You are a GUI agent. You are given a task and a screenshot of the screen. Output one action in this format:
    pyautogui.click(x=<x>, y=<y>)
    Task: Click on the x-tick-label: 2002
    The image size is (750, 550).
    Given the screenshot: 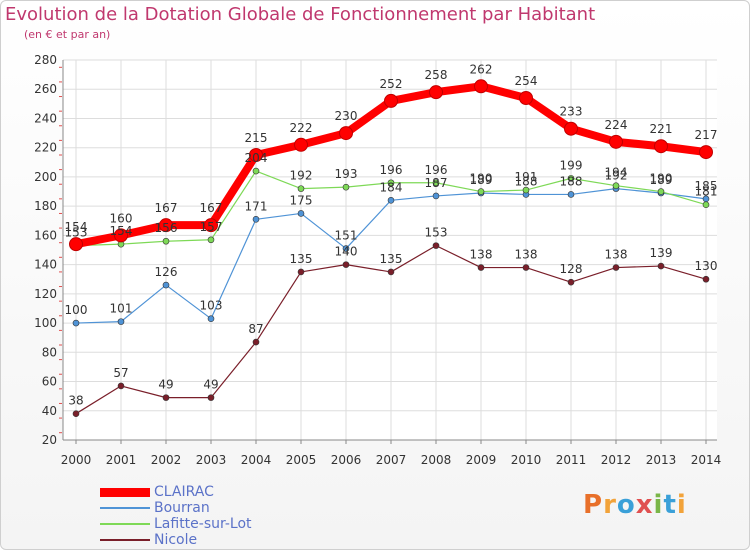 What is the action you would take?
    pyautogui.click(x=166, y=460)
    